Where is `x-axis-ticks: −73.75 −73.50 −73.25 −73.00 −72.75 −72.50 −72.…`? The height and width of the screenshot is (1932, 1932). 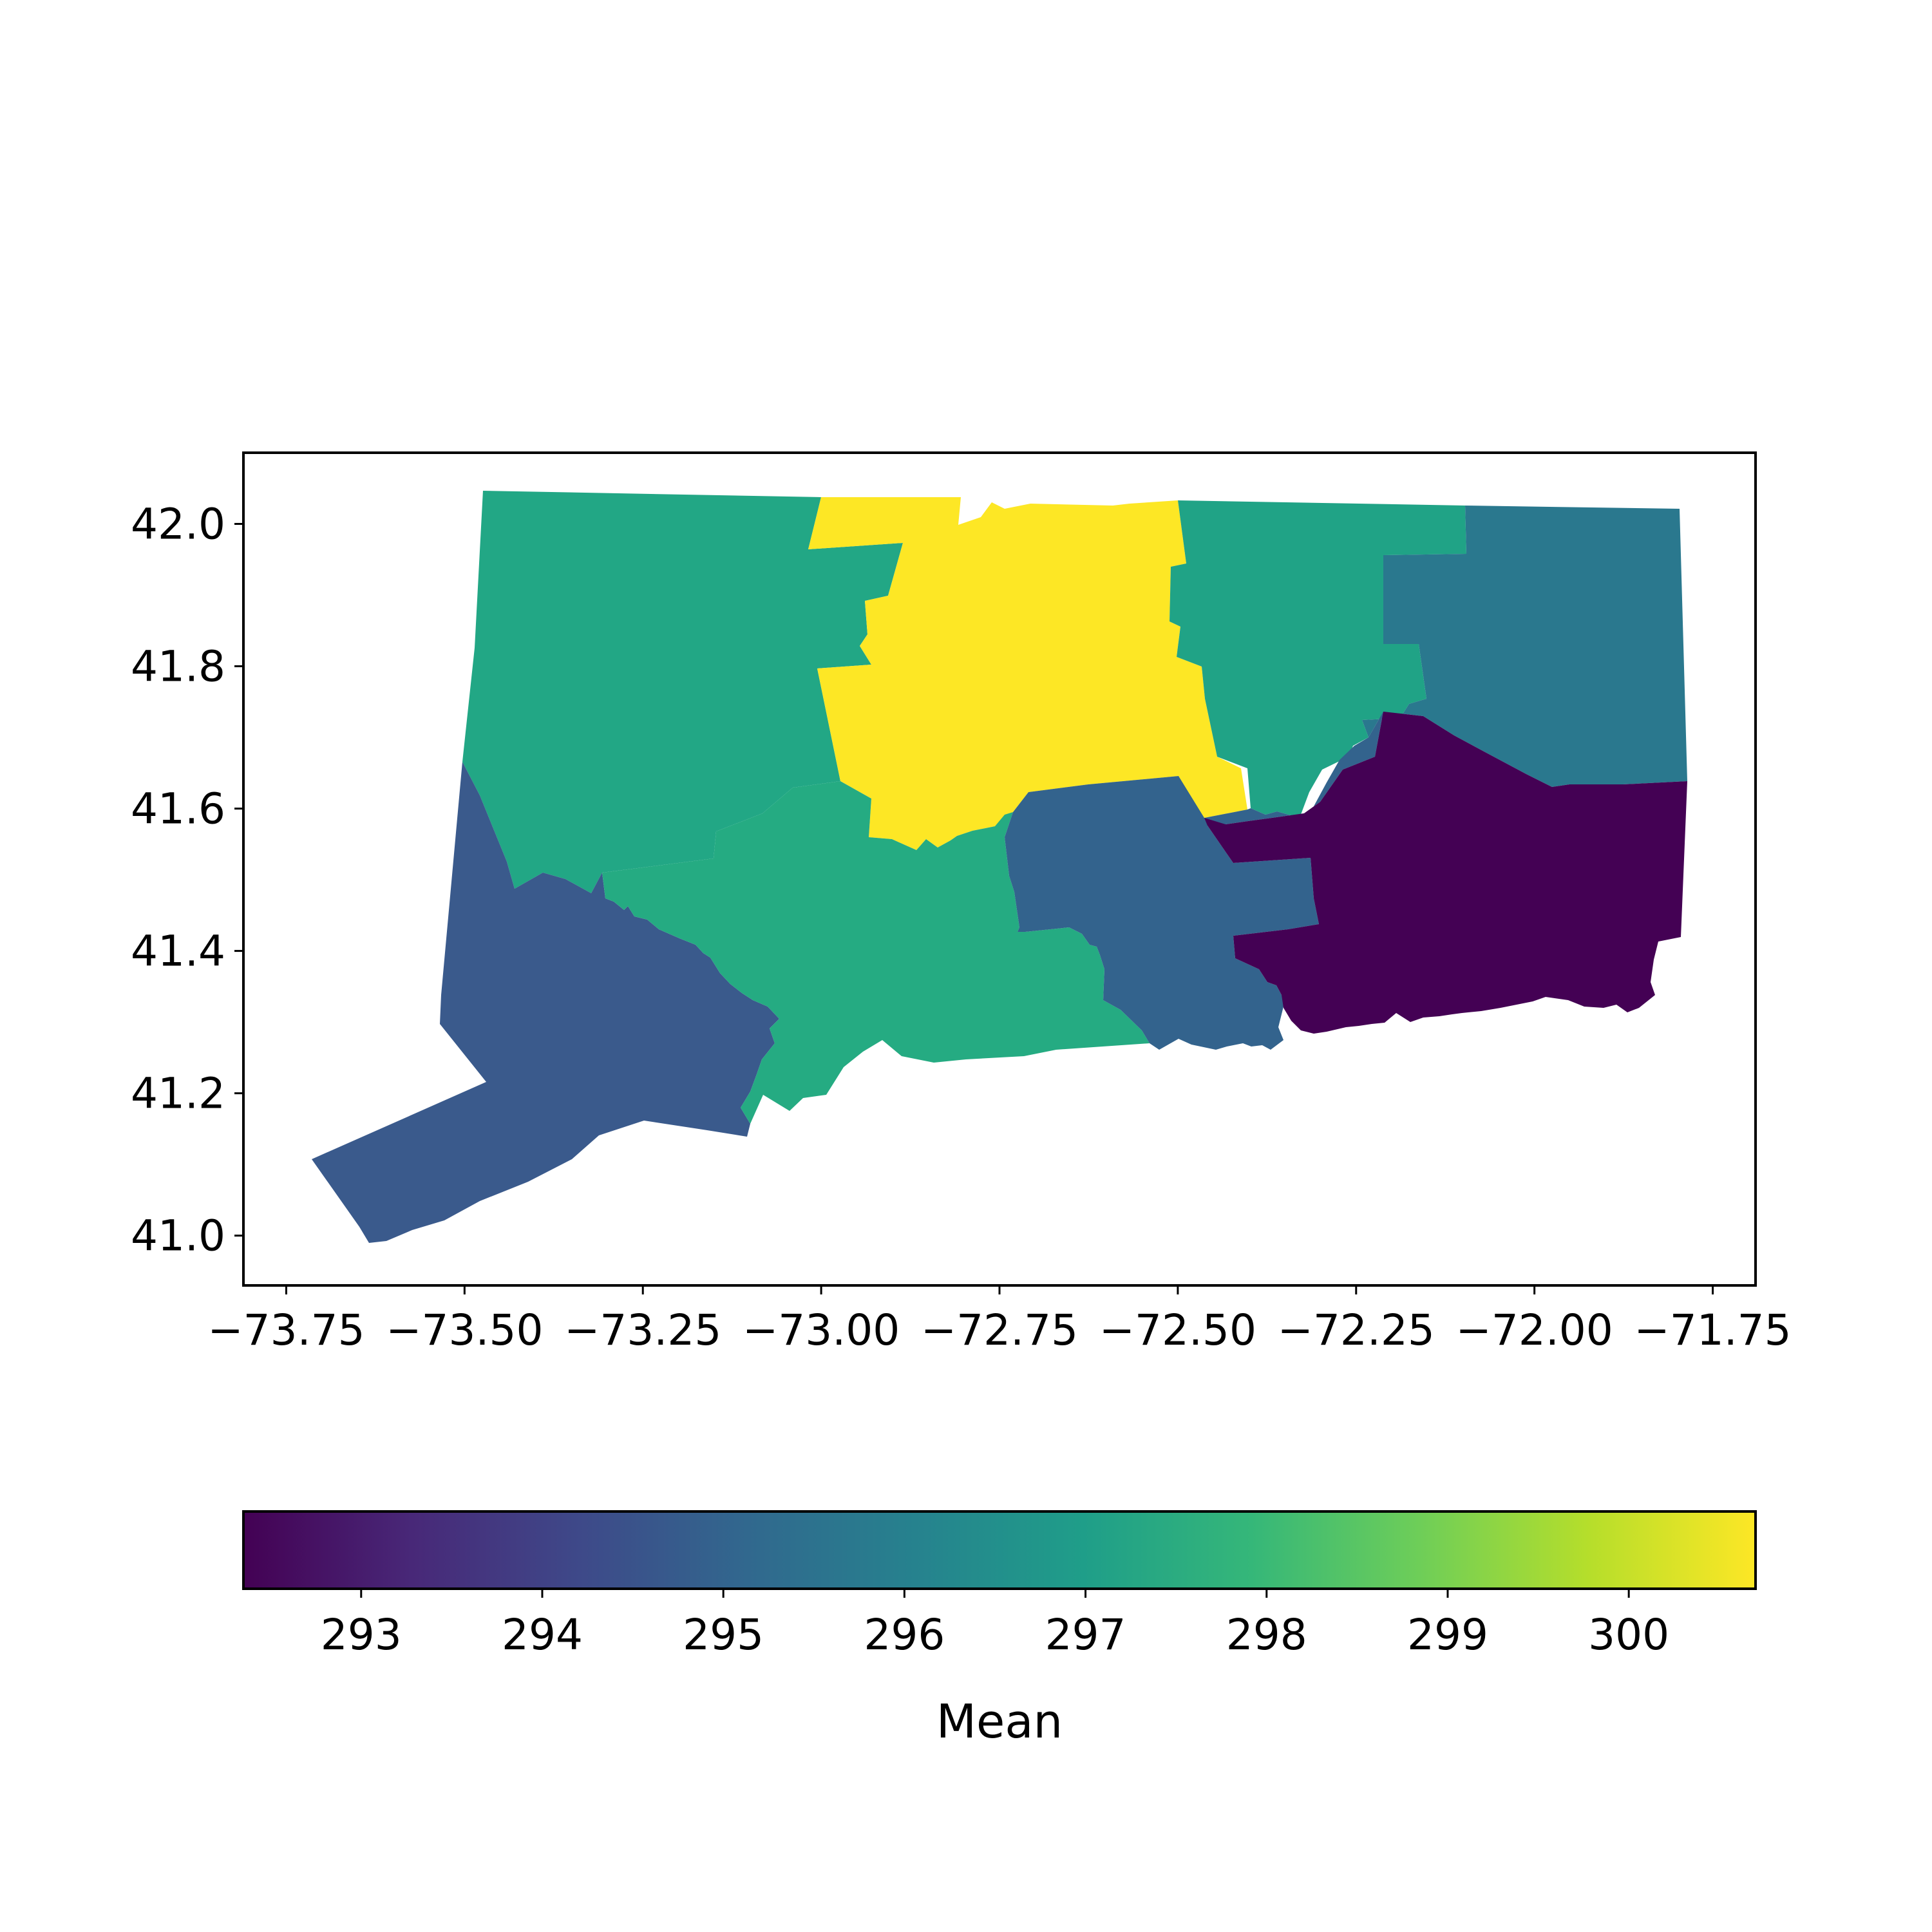 x-axis-ticks: −73.75 −73.50 −73.25 −73.00 −72.75 −72.50 −72.… is located at coordinates (1000, 1320).